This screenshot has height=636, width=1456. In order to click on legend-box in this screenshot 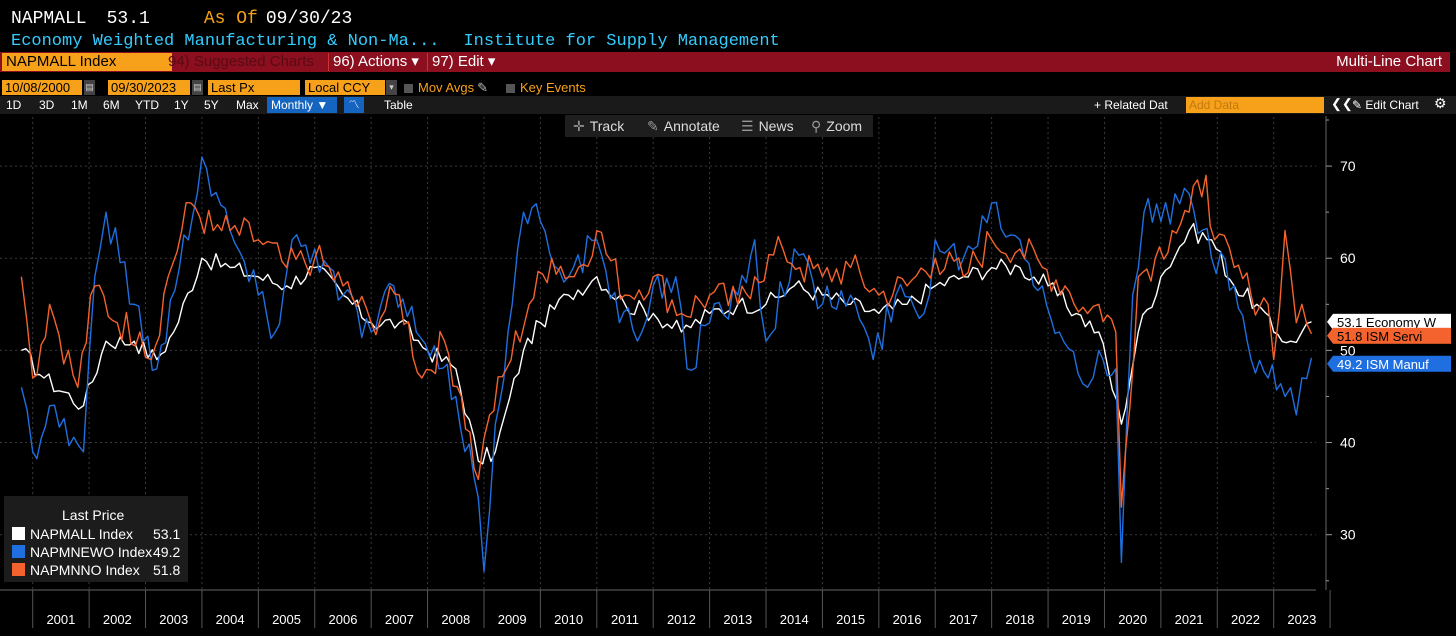, I will do `click(96, 539)`.